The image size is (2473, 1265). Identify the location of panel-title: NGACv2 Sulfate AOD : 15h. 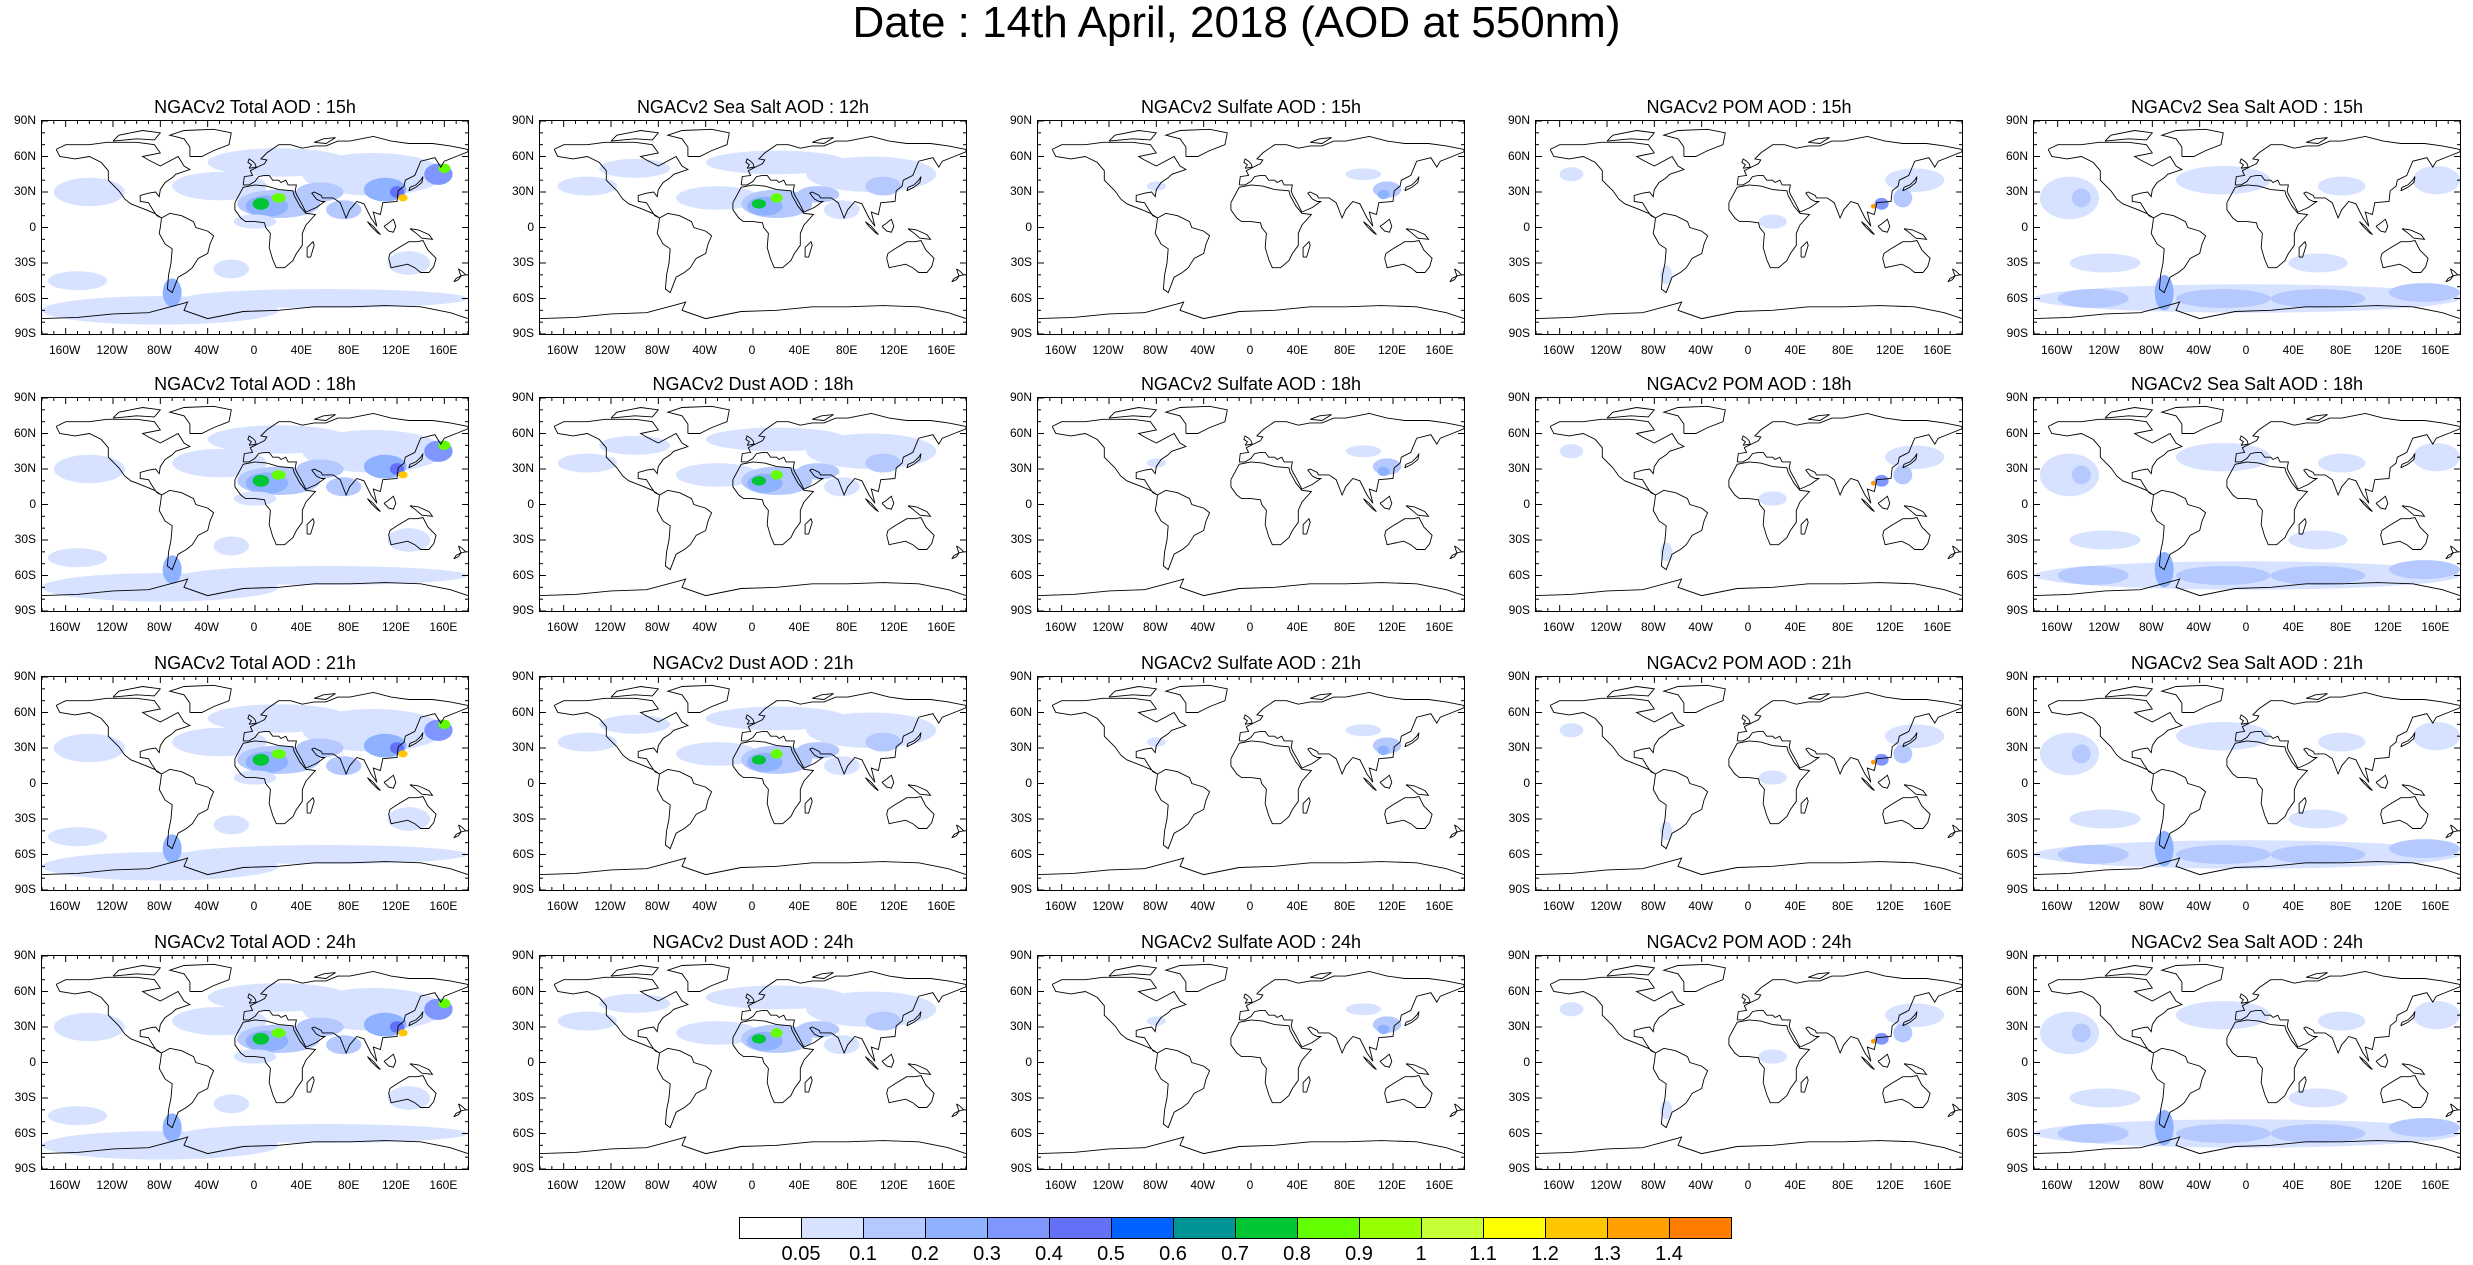
(1251, 107).